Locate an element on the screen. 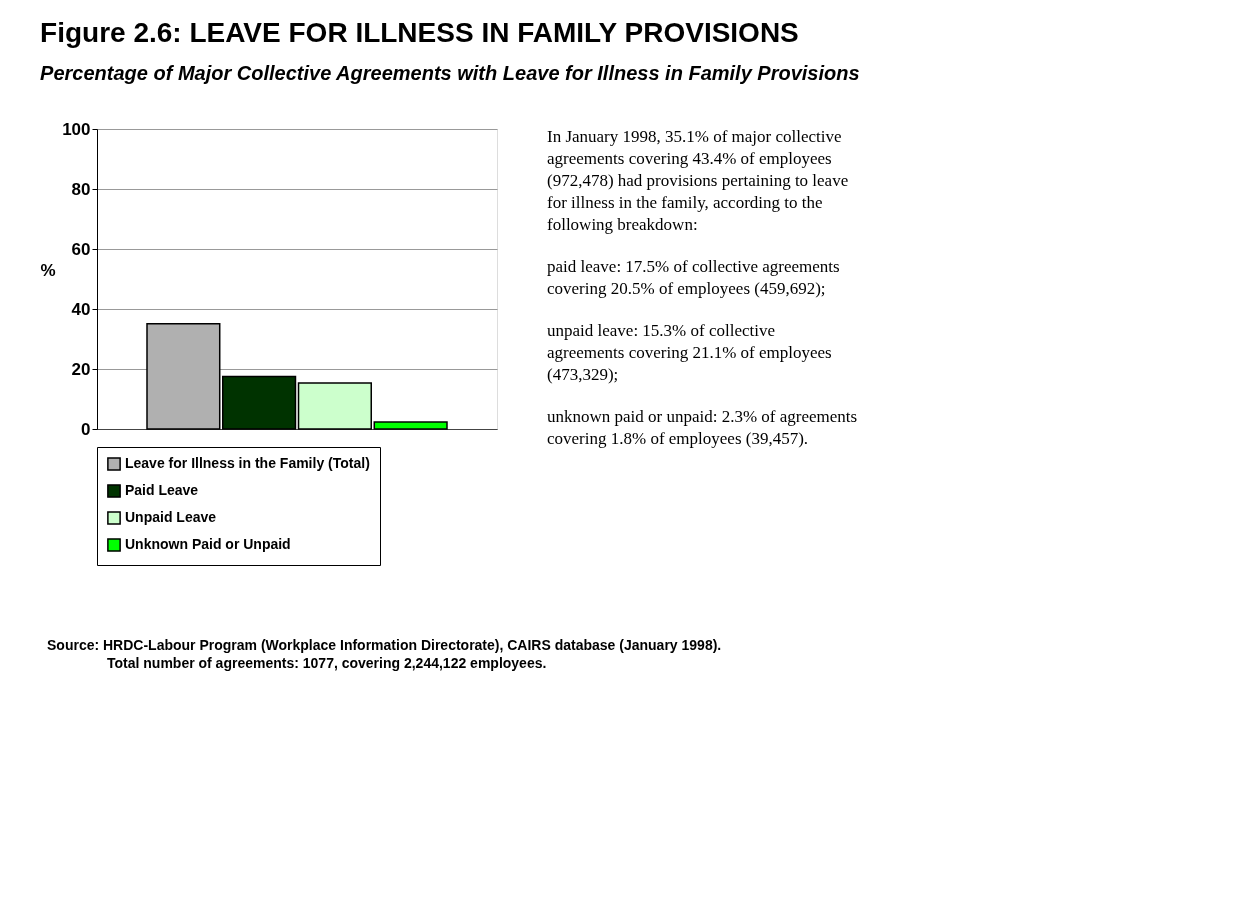 The width and height of the screenshot is (1259, 915). text: unpaid leave: 15.3% of collective agreements covering 21.1% of employees (473,329); is located at coordinates (689, 352).